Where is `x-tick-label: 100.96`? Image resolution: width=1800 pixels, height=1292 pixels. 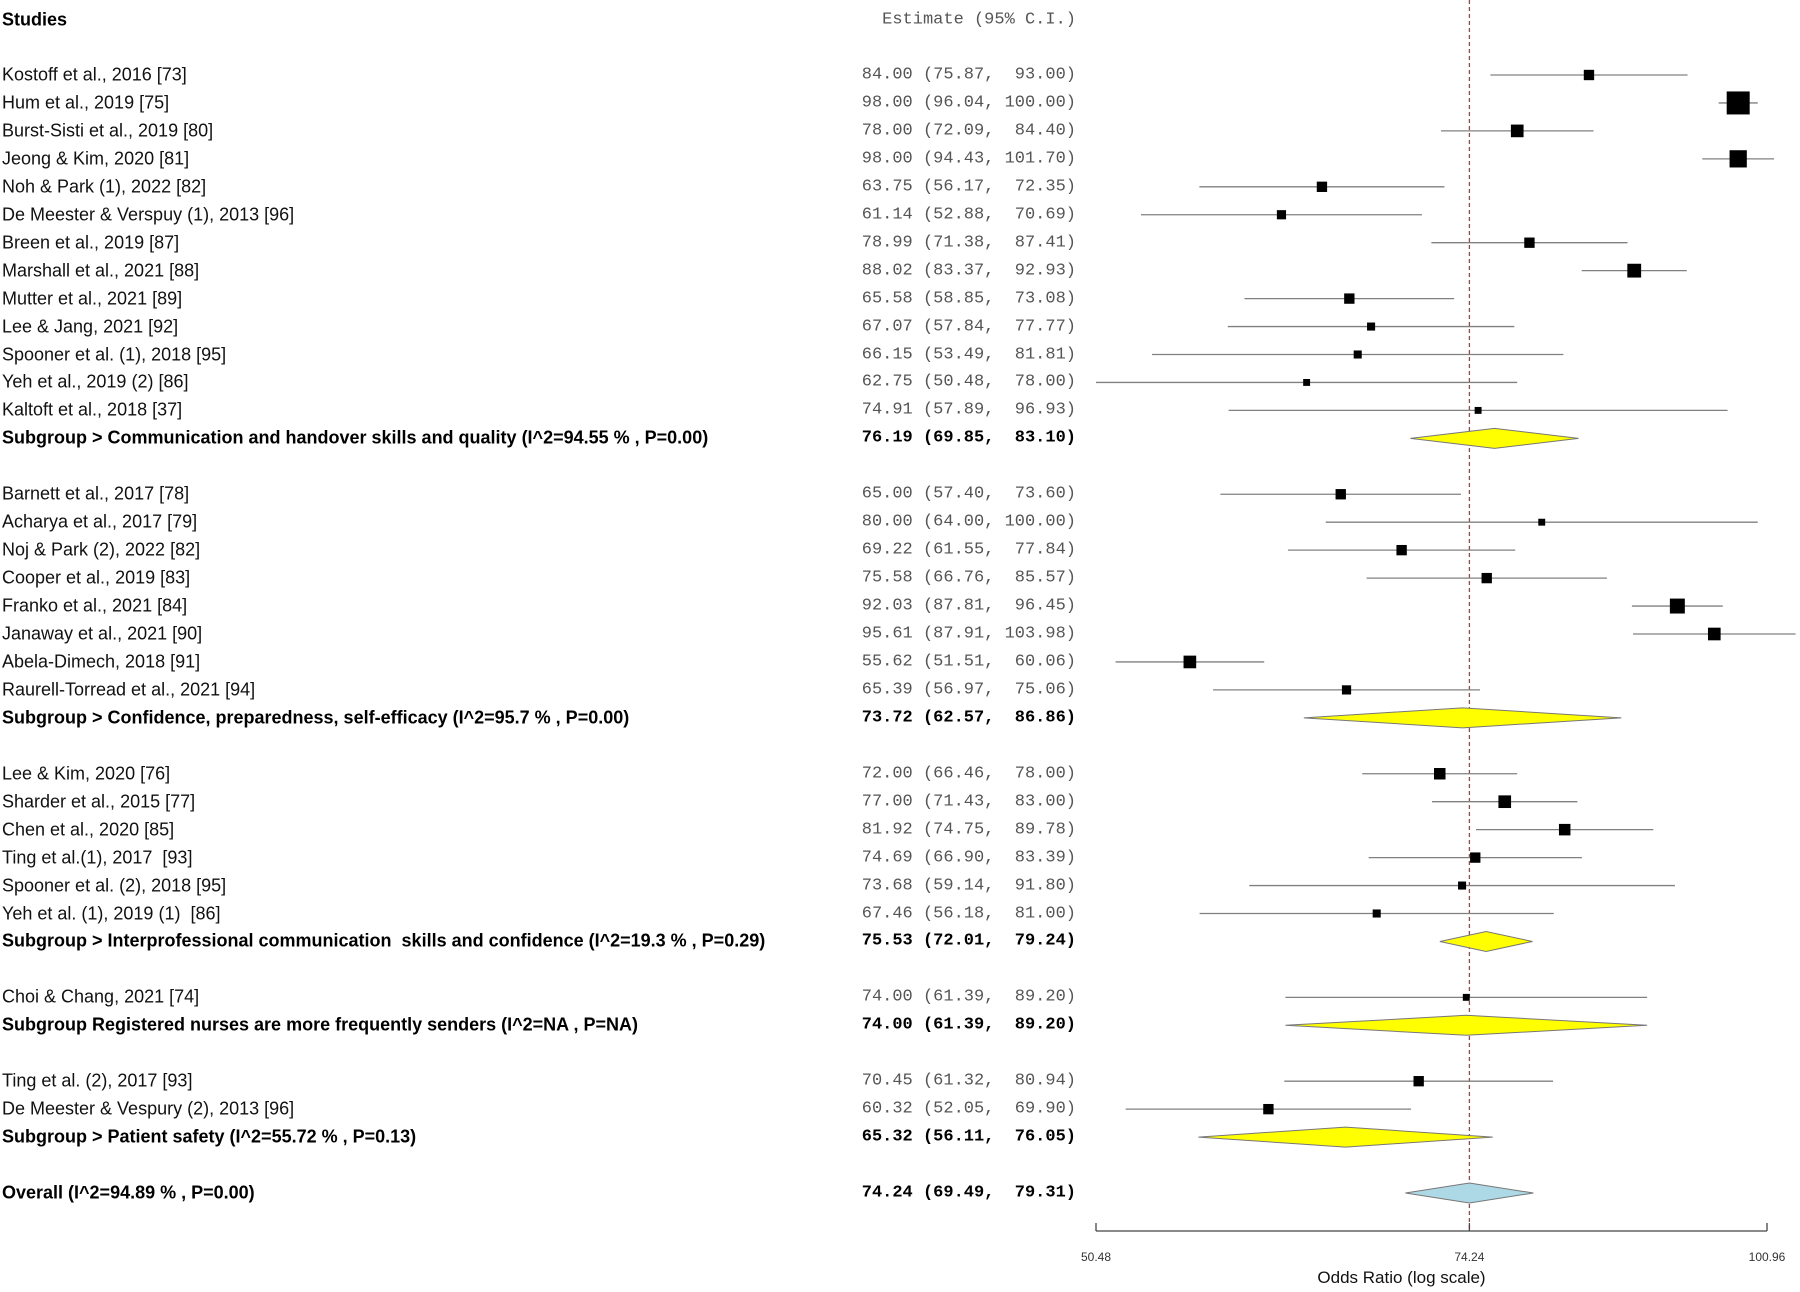
x-tick-label: 100.96 is located at coordinates (1767, 1257).